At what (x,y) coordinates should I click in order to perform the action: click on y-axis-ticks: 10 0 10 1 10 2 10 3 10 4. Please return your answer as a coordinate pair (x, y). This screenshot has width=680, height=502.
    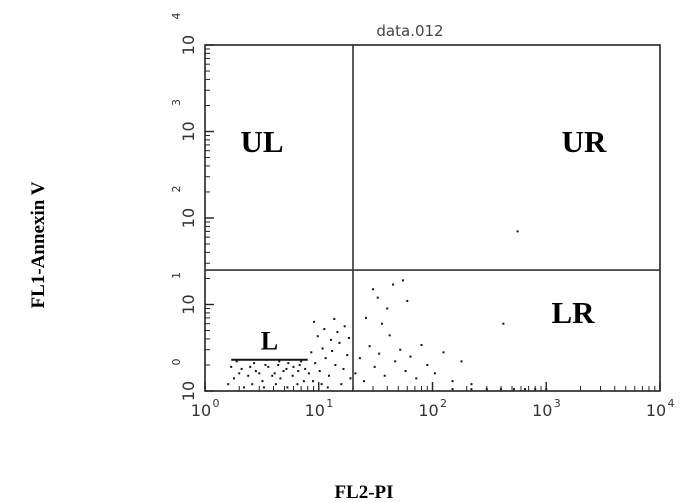
    Looking at the image, I should click on (192, 207).